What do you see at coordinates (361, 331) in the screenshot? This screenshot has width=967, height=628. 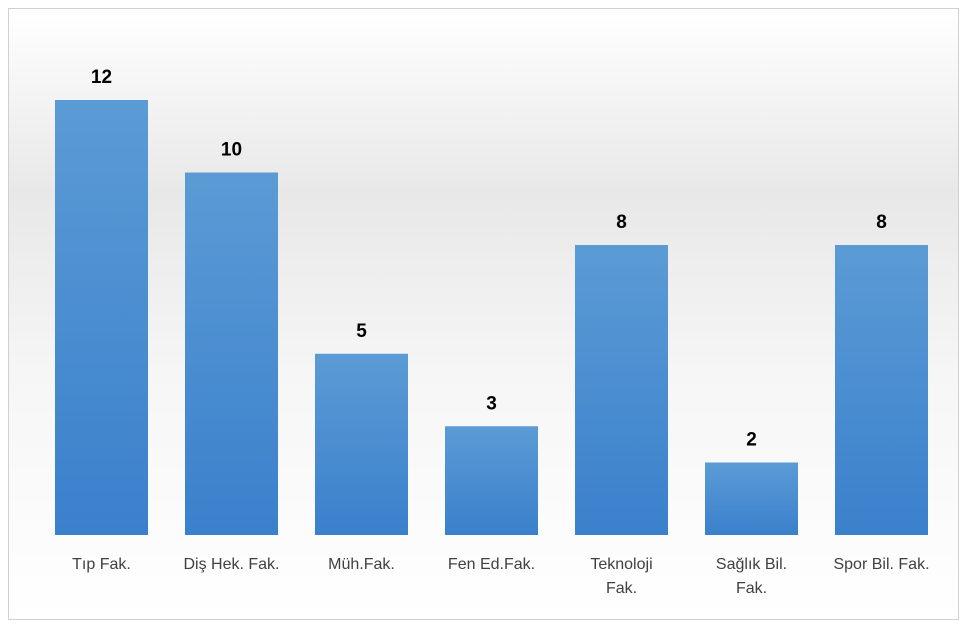 I see `value-label: 5` at bounding box center [361, 331].